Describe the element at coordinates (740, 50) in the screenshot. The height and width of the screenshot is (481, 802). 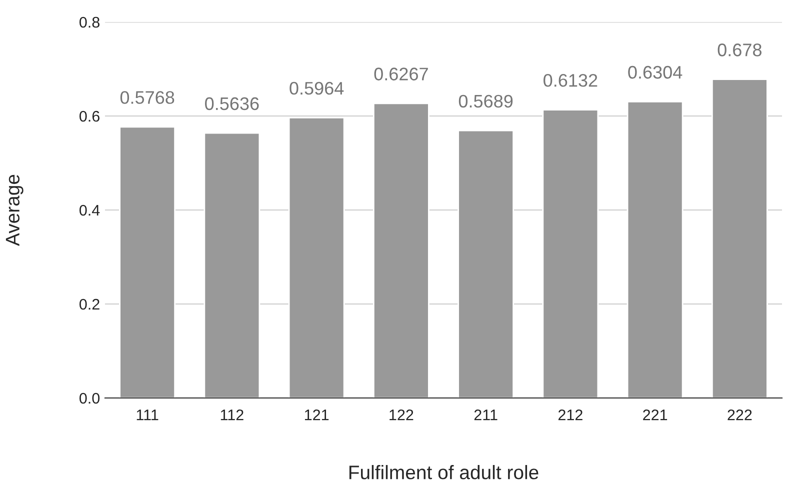
I see `data-label: 0.678` at that location.